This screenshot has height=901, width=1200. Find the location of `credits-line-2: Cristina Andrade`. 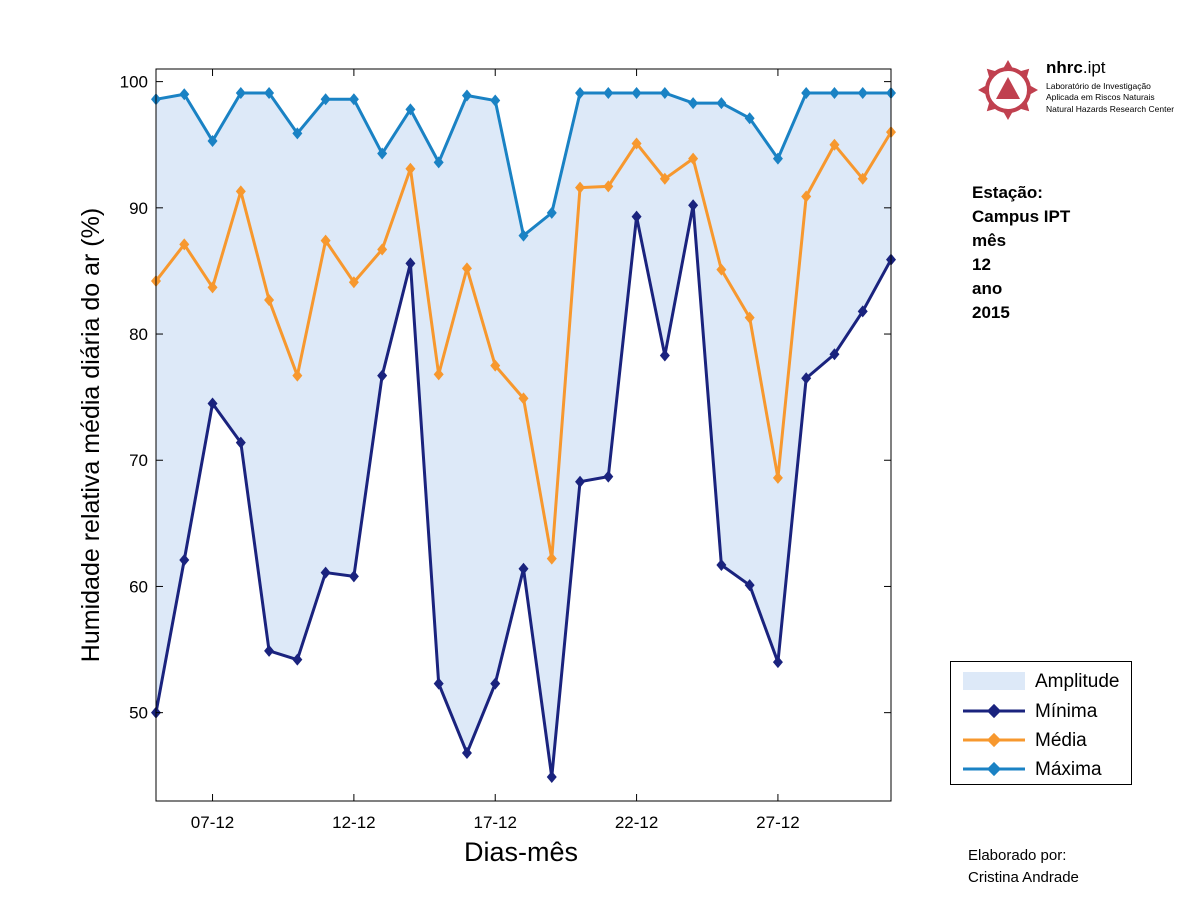

credits-line-2: Cristina Andrade is located at coordinates (1023, 877).